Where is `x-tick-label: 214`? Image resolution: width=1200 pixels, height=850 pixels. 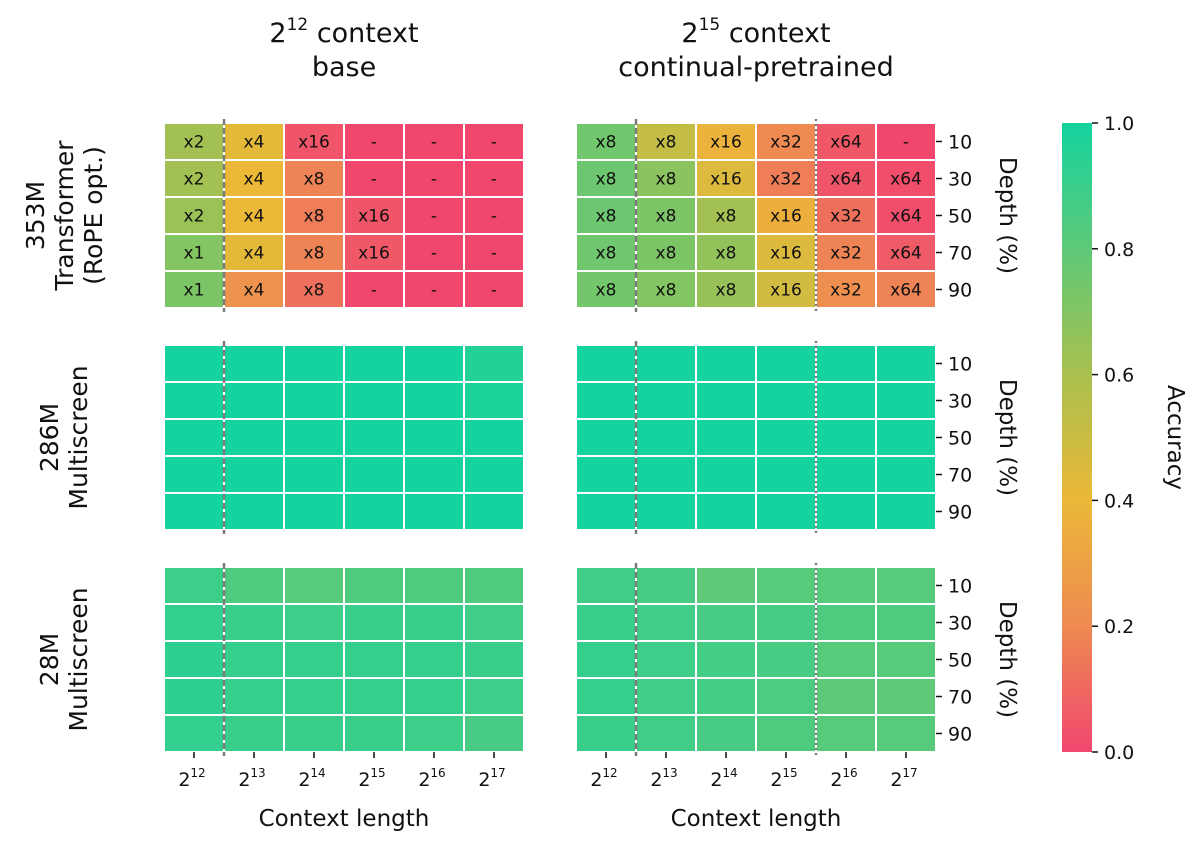
x-tick-label: 214 is located at coordinates (311, 778).